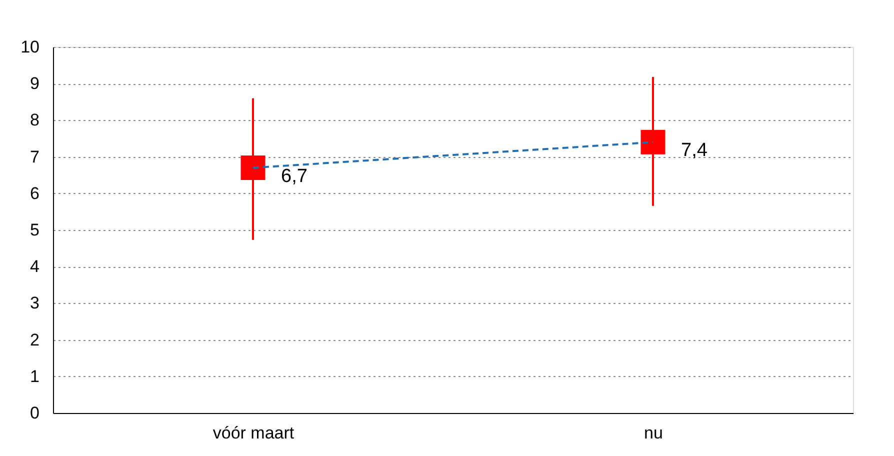 This screenshot has width=894, height=456. I want to click on data-label: 6,7, so click(294, 176).